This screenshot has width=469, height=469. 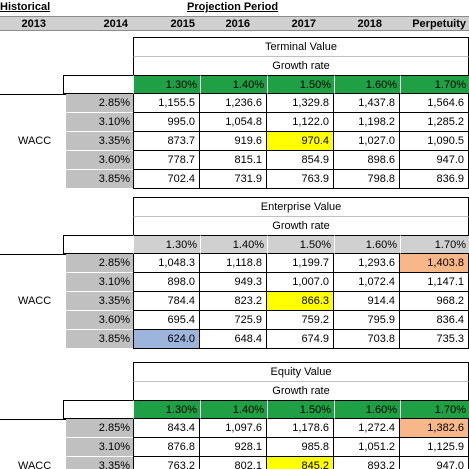 I want to click on value-cell: 1,122.0, so click(x=300, y=122).